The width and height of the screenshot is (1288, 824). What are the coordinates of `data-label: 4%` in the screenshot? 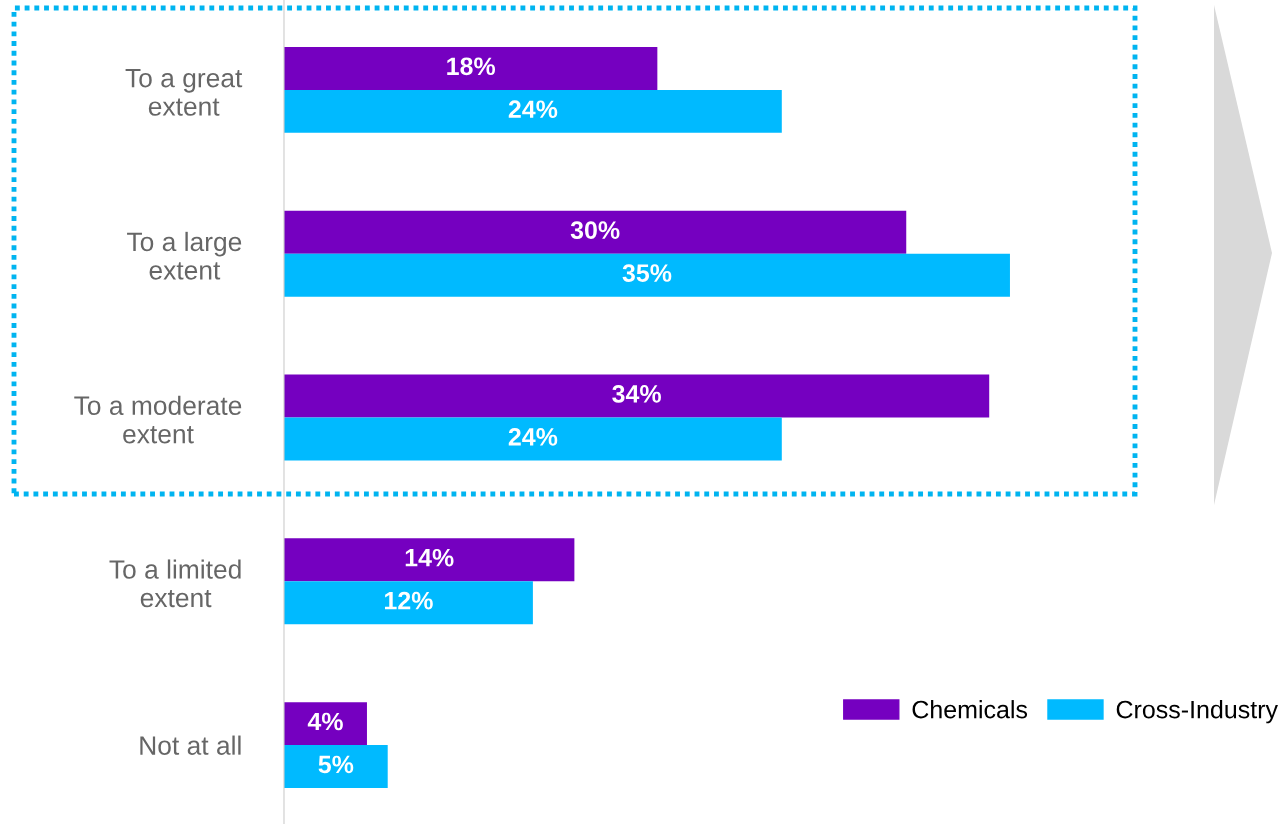 It's located at (325, 721).